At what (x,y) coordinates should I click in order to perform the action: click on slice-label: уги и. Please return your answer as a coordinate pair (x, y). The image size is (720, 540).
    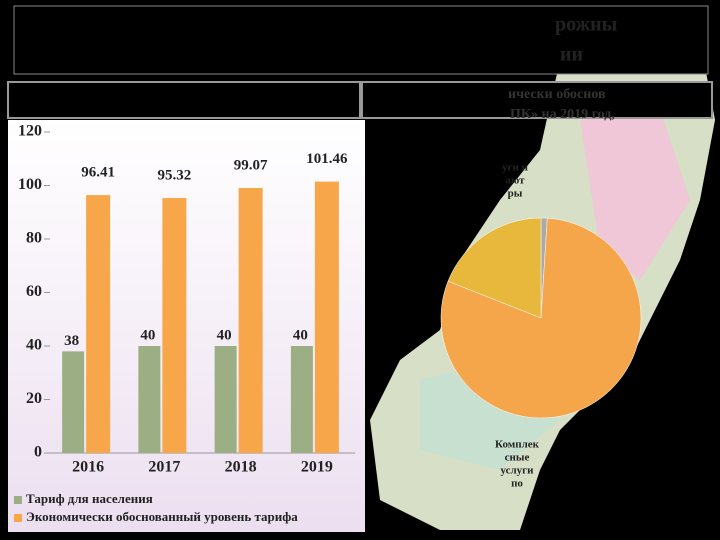
    Looking at the image, I should click on (515, 168).